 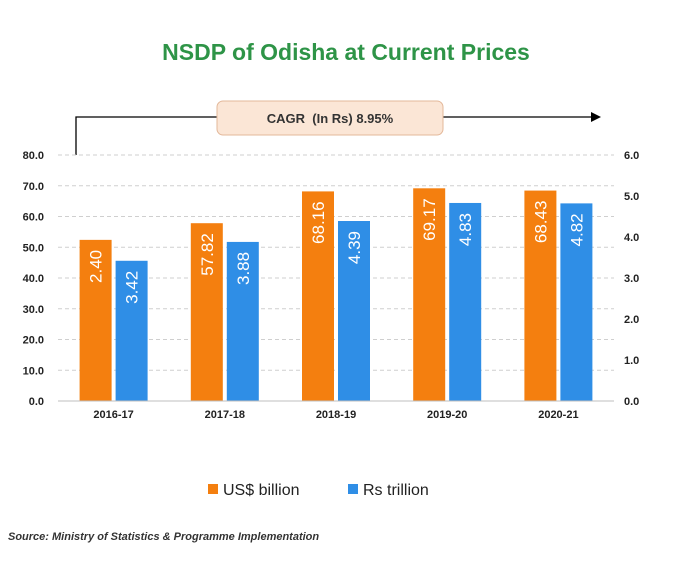 What do you see at coordinates (631, 238) in the screenshot?
I see `right-tick-label: 4.0` at bounding box center [631, 238].